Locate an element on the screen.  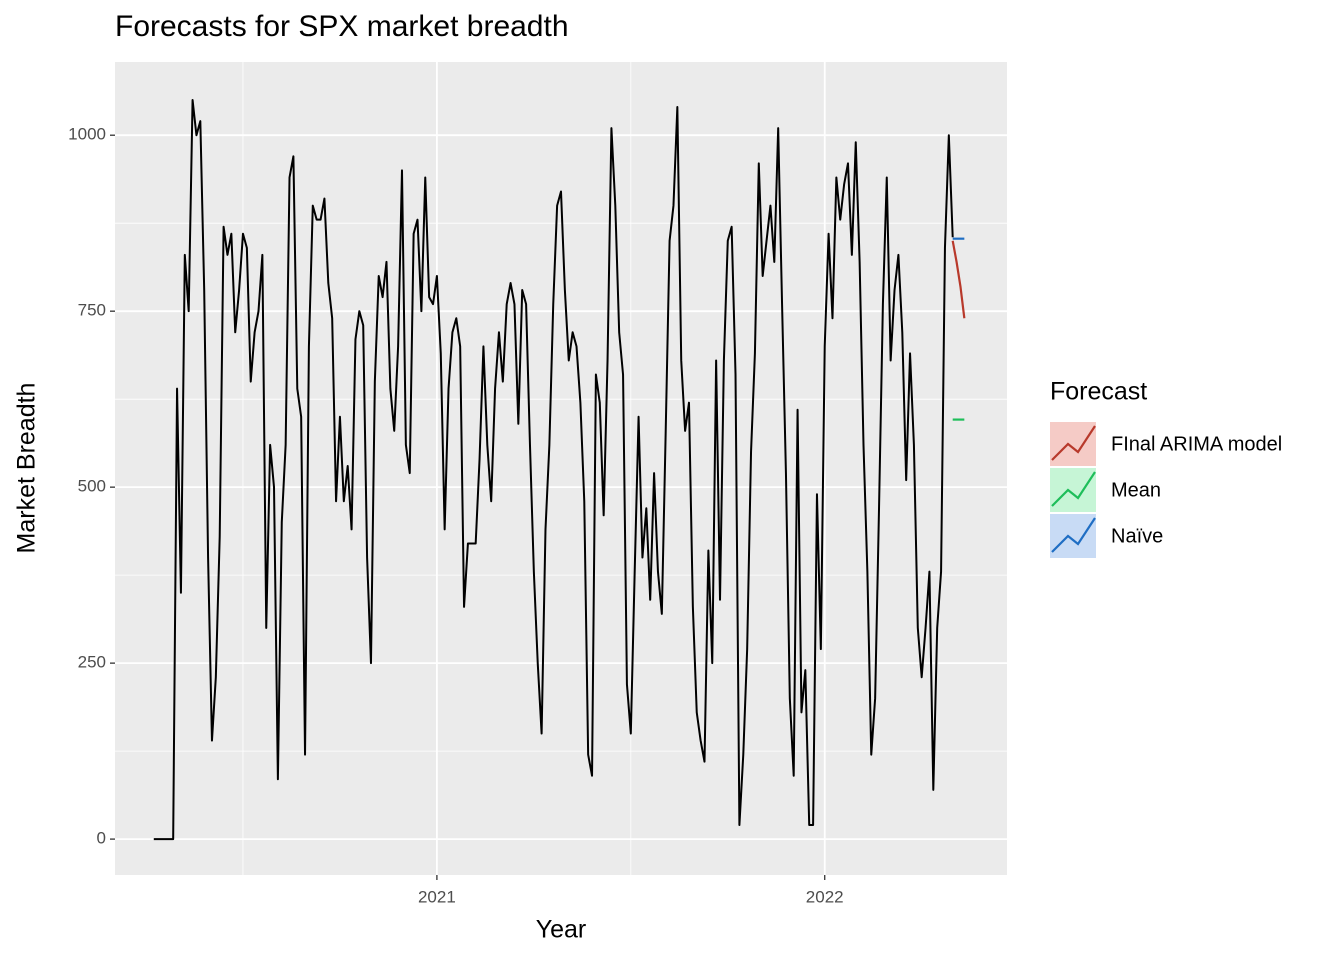
y-tick-label: 500 is located at coordinates (92, 486).